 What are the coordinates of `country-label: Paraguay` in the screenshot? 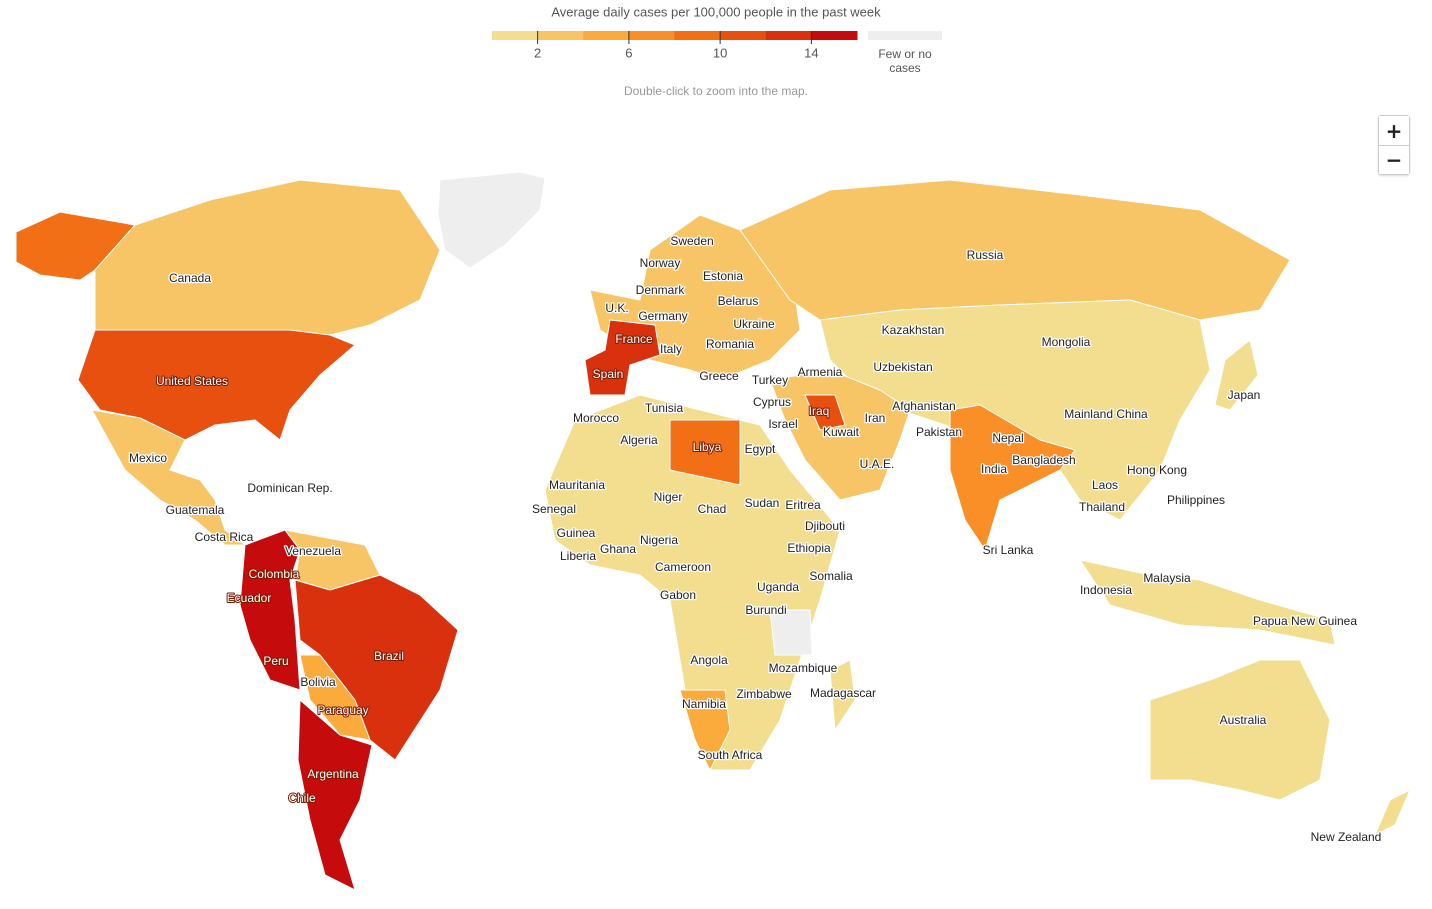 It's located at (342, 710).